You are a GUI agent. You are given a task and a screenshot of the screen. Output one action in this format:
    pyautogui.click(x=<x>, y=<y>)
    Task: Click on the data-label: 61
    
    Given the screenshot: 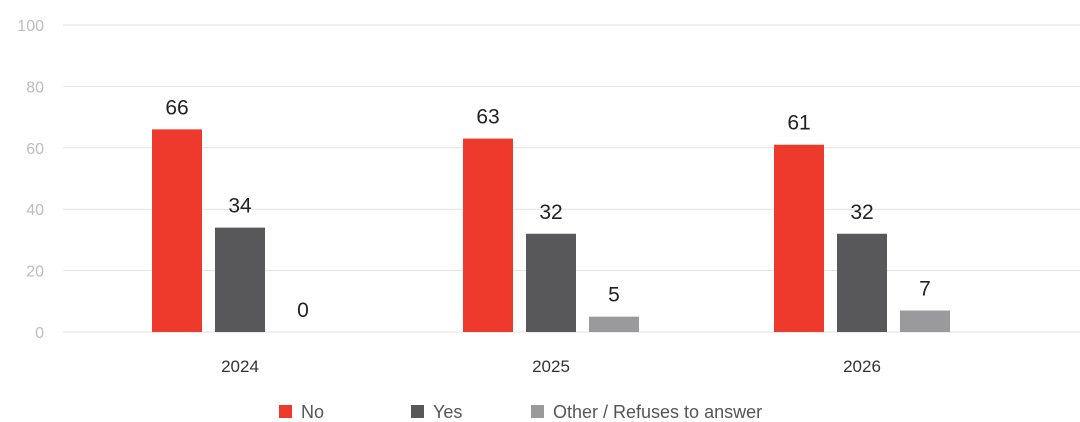 What is the action you would take?
    pyautogui.click(x=798, y=123)
    